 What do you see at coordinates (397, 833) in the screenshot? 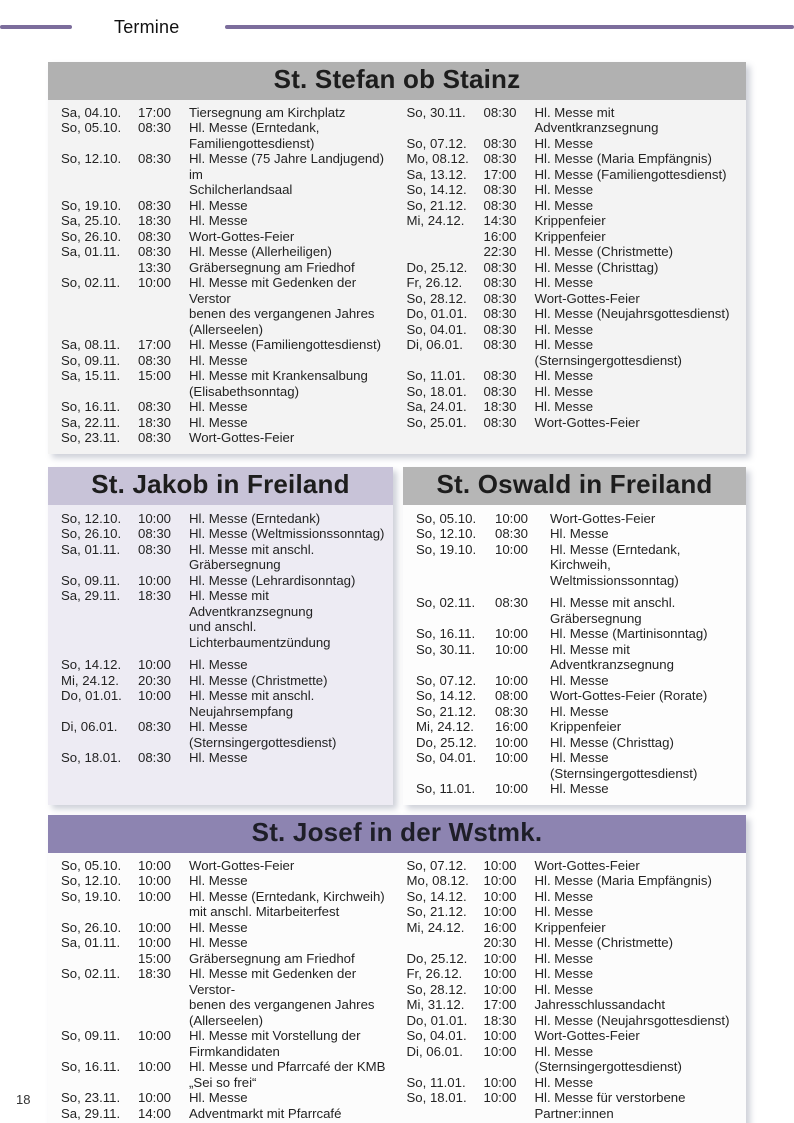
I see `section-title-st-josef: St. Josef in der Wstmk.` at bounding box center [397, 833].